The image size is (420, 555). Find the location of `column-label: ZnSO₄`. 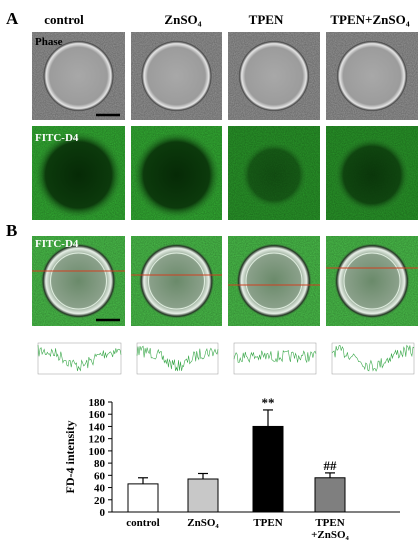

column-label: ZnSO₄ is located at coordinates (182, 19).